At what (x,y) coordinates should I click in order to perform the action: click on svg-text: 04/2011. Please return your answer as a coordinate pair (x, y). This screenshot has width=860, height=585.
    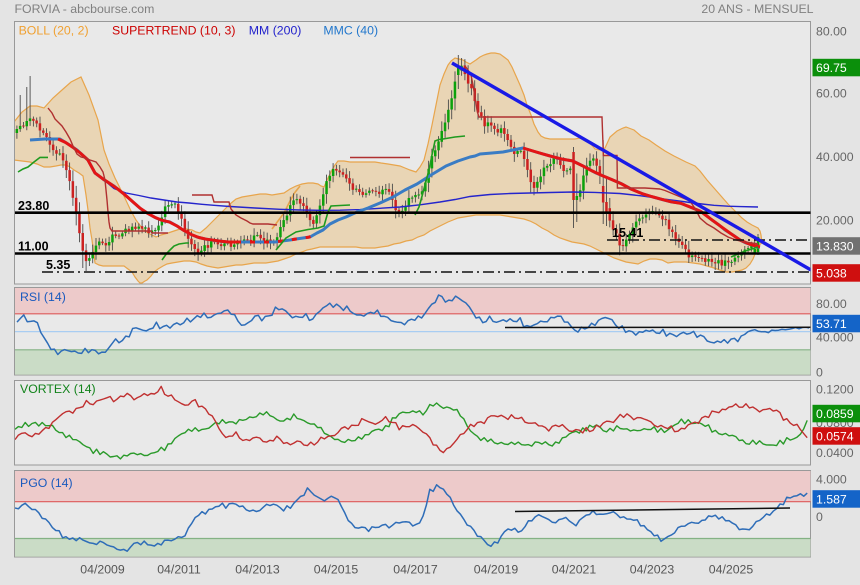
    Looking at the image, I should click on (179, 570).